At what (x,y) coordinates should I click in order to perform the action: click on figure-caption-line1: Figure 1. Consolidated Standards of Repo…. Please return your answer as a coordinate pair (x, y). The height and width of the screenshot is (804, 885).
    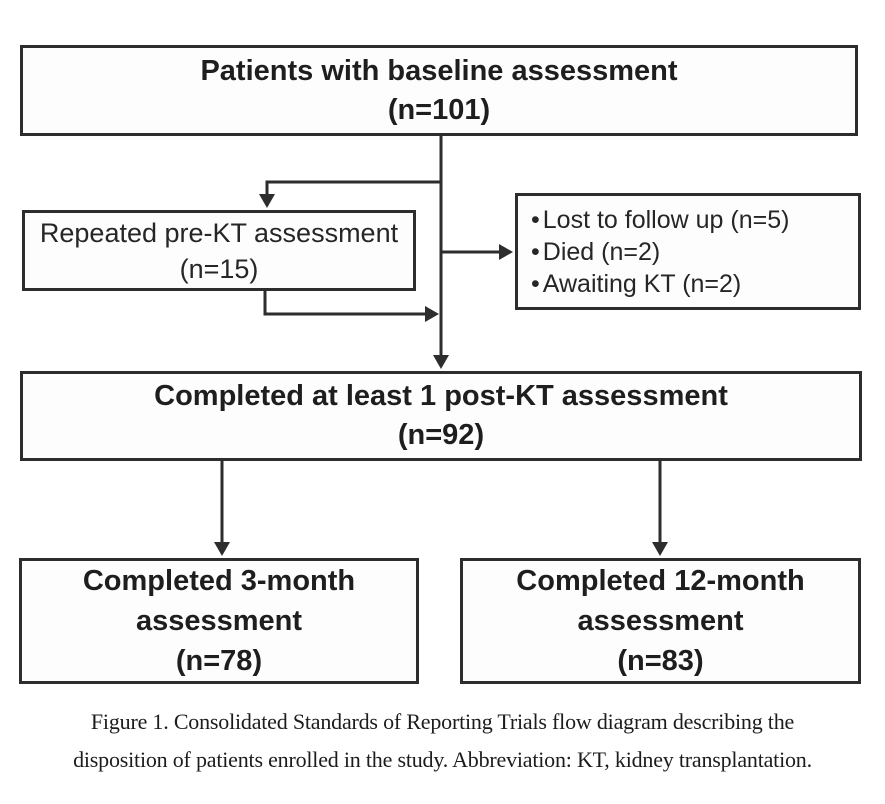
    Looking at the image, I should click on (442, 721).